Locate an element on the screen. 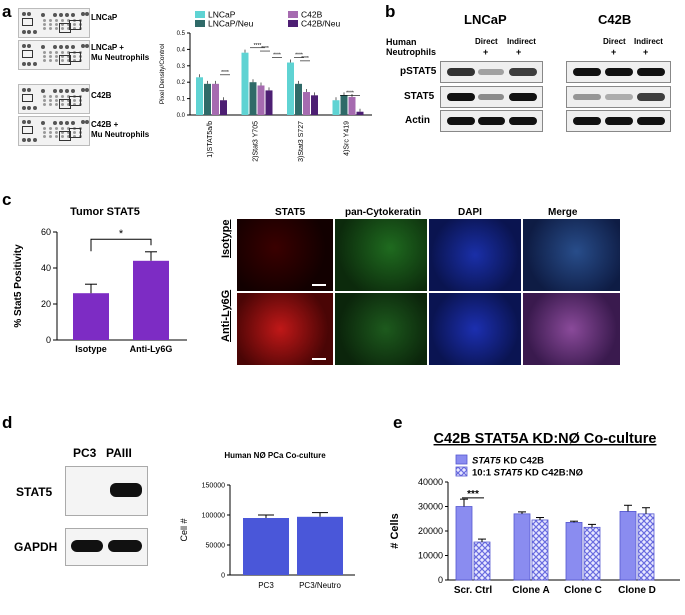 The width and height of the screenshot is (685, 615). x-tick-label: Isotype is located at coordinates (91, 349).